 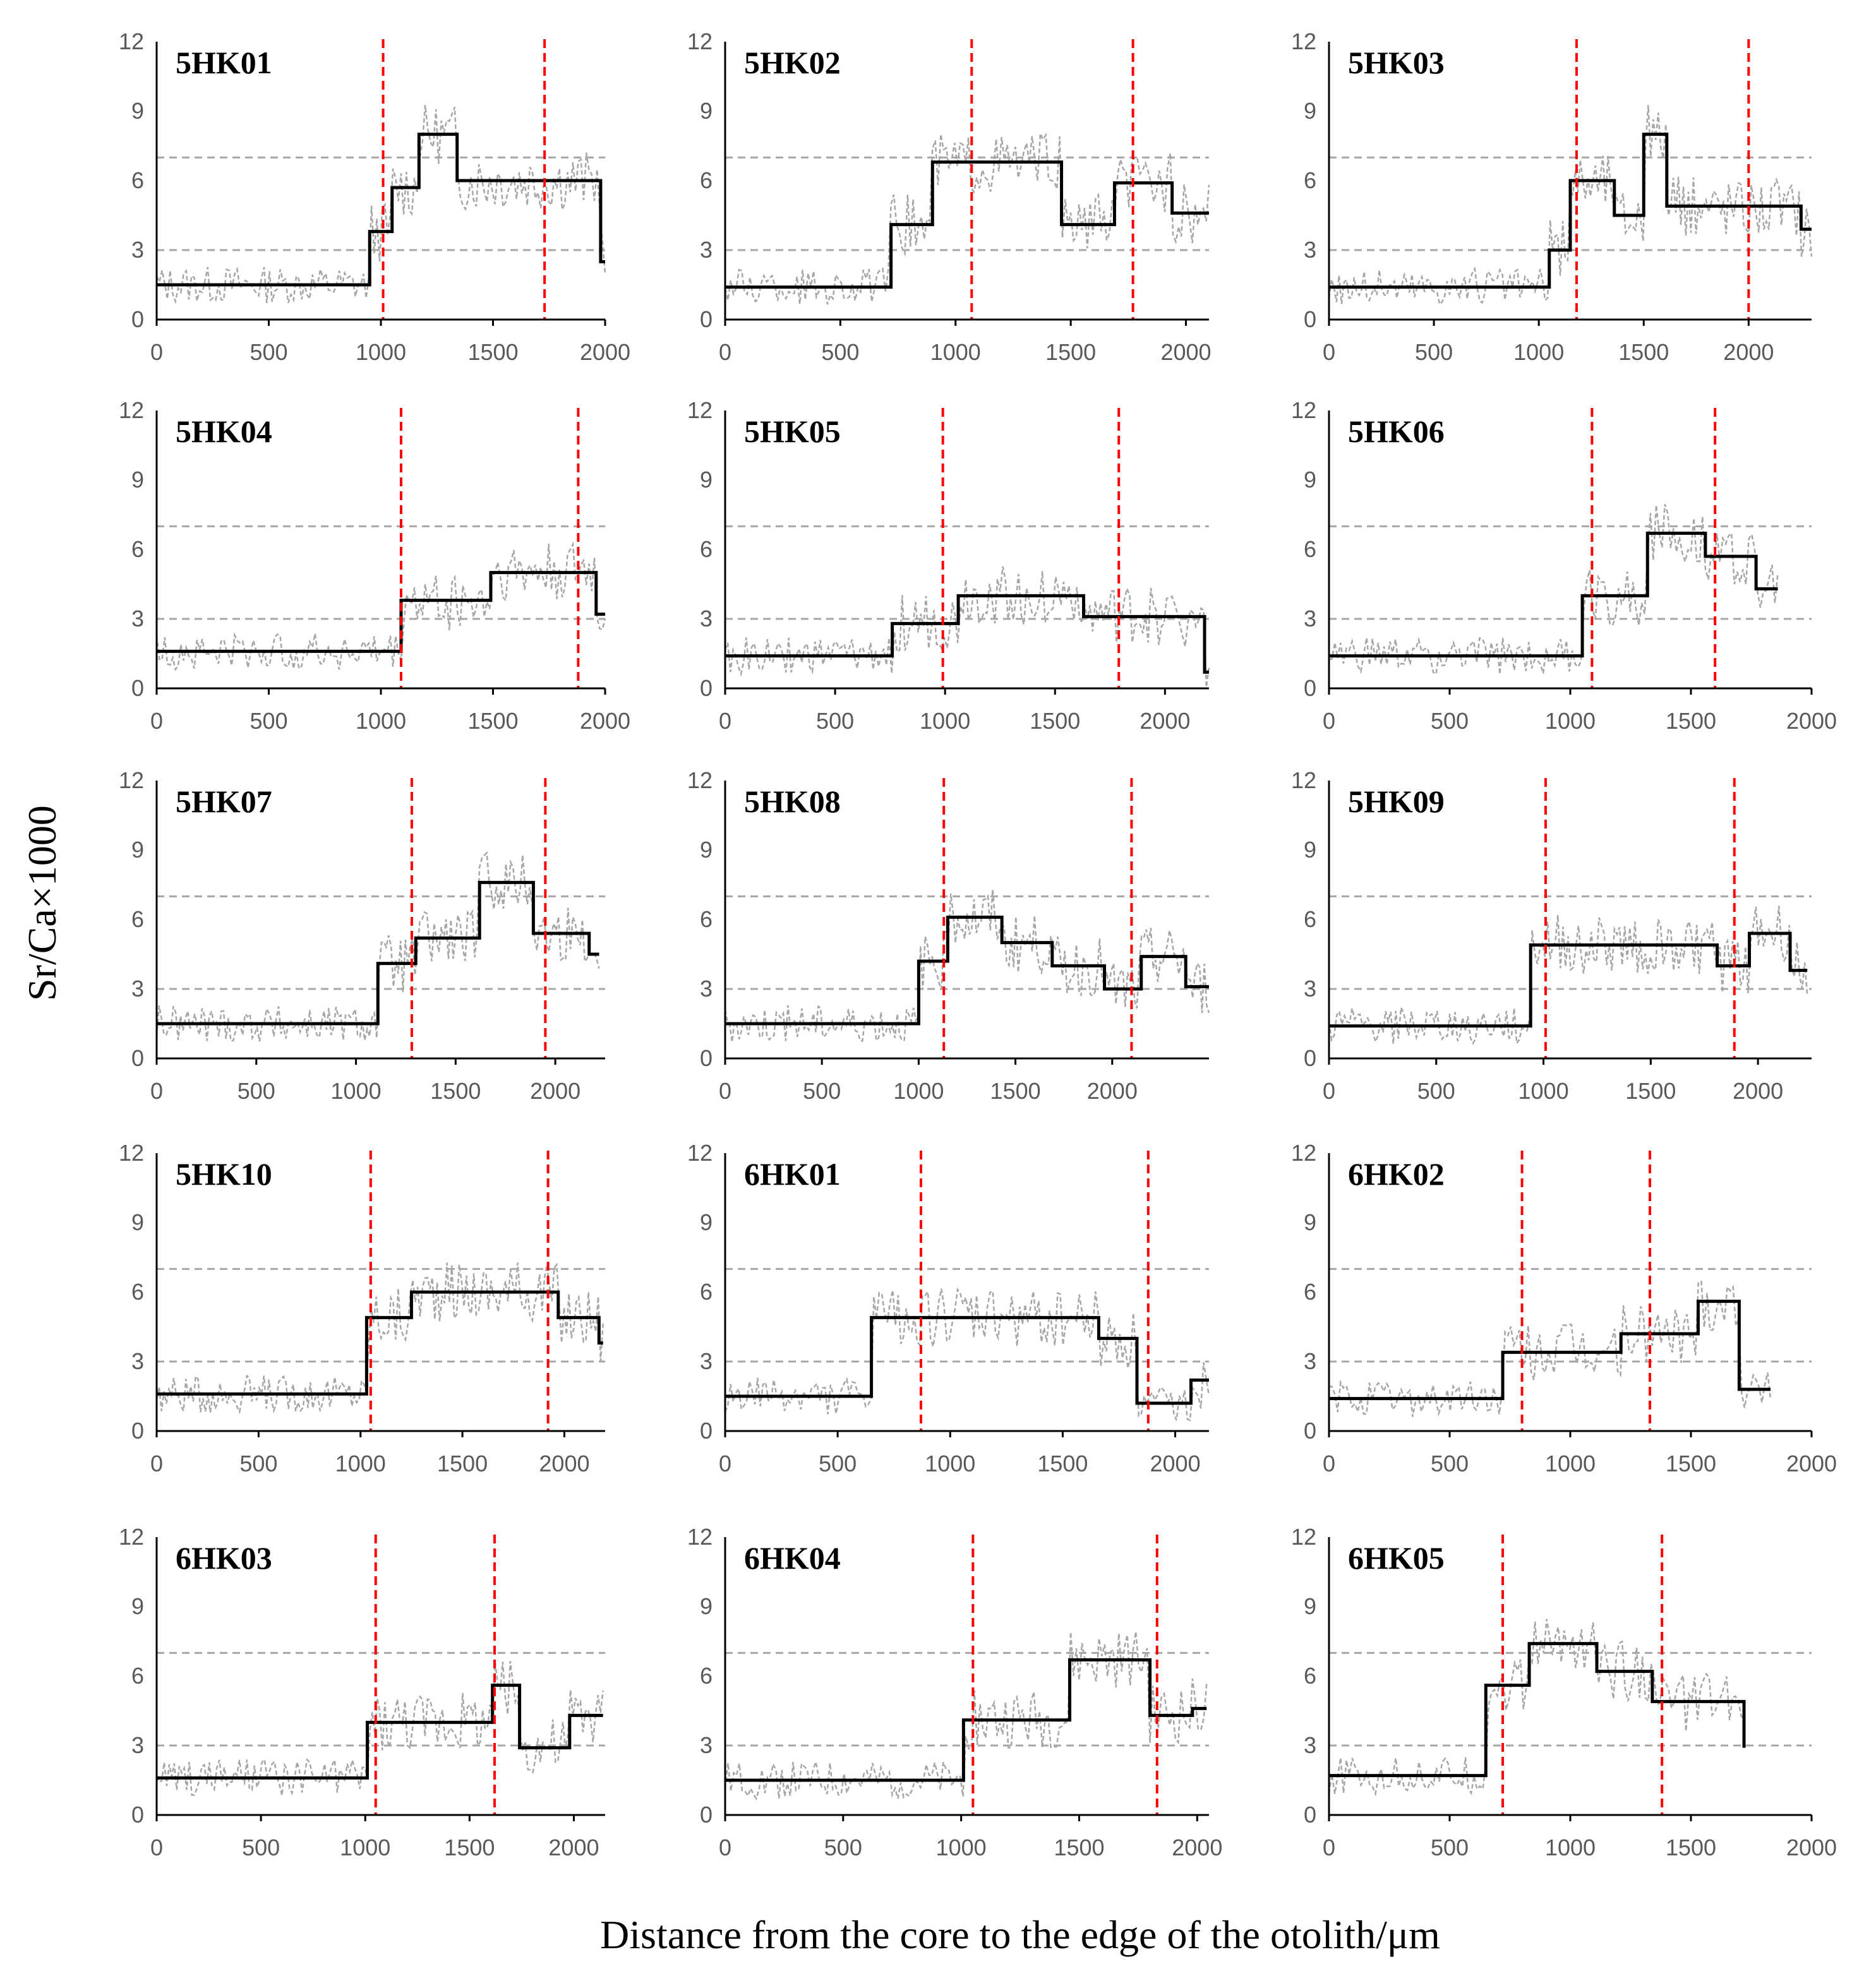 I want to click on panel-5hk08: 0 3 6 9 12 0 500 1000 1500 2000 5HK08, so click(x=948, y=936).